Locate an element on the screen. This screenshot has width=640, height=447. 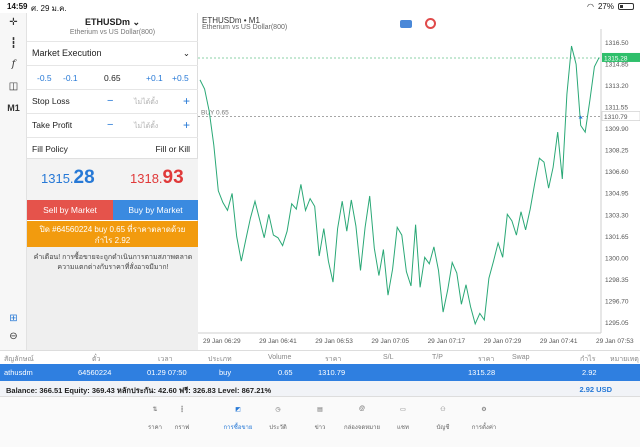
col-sl: S/L is located at coordinates (388, 357).